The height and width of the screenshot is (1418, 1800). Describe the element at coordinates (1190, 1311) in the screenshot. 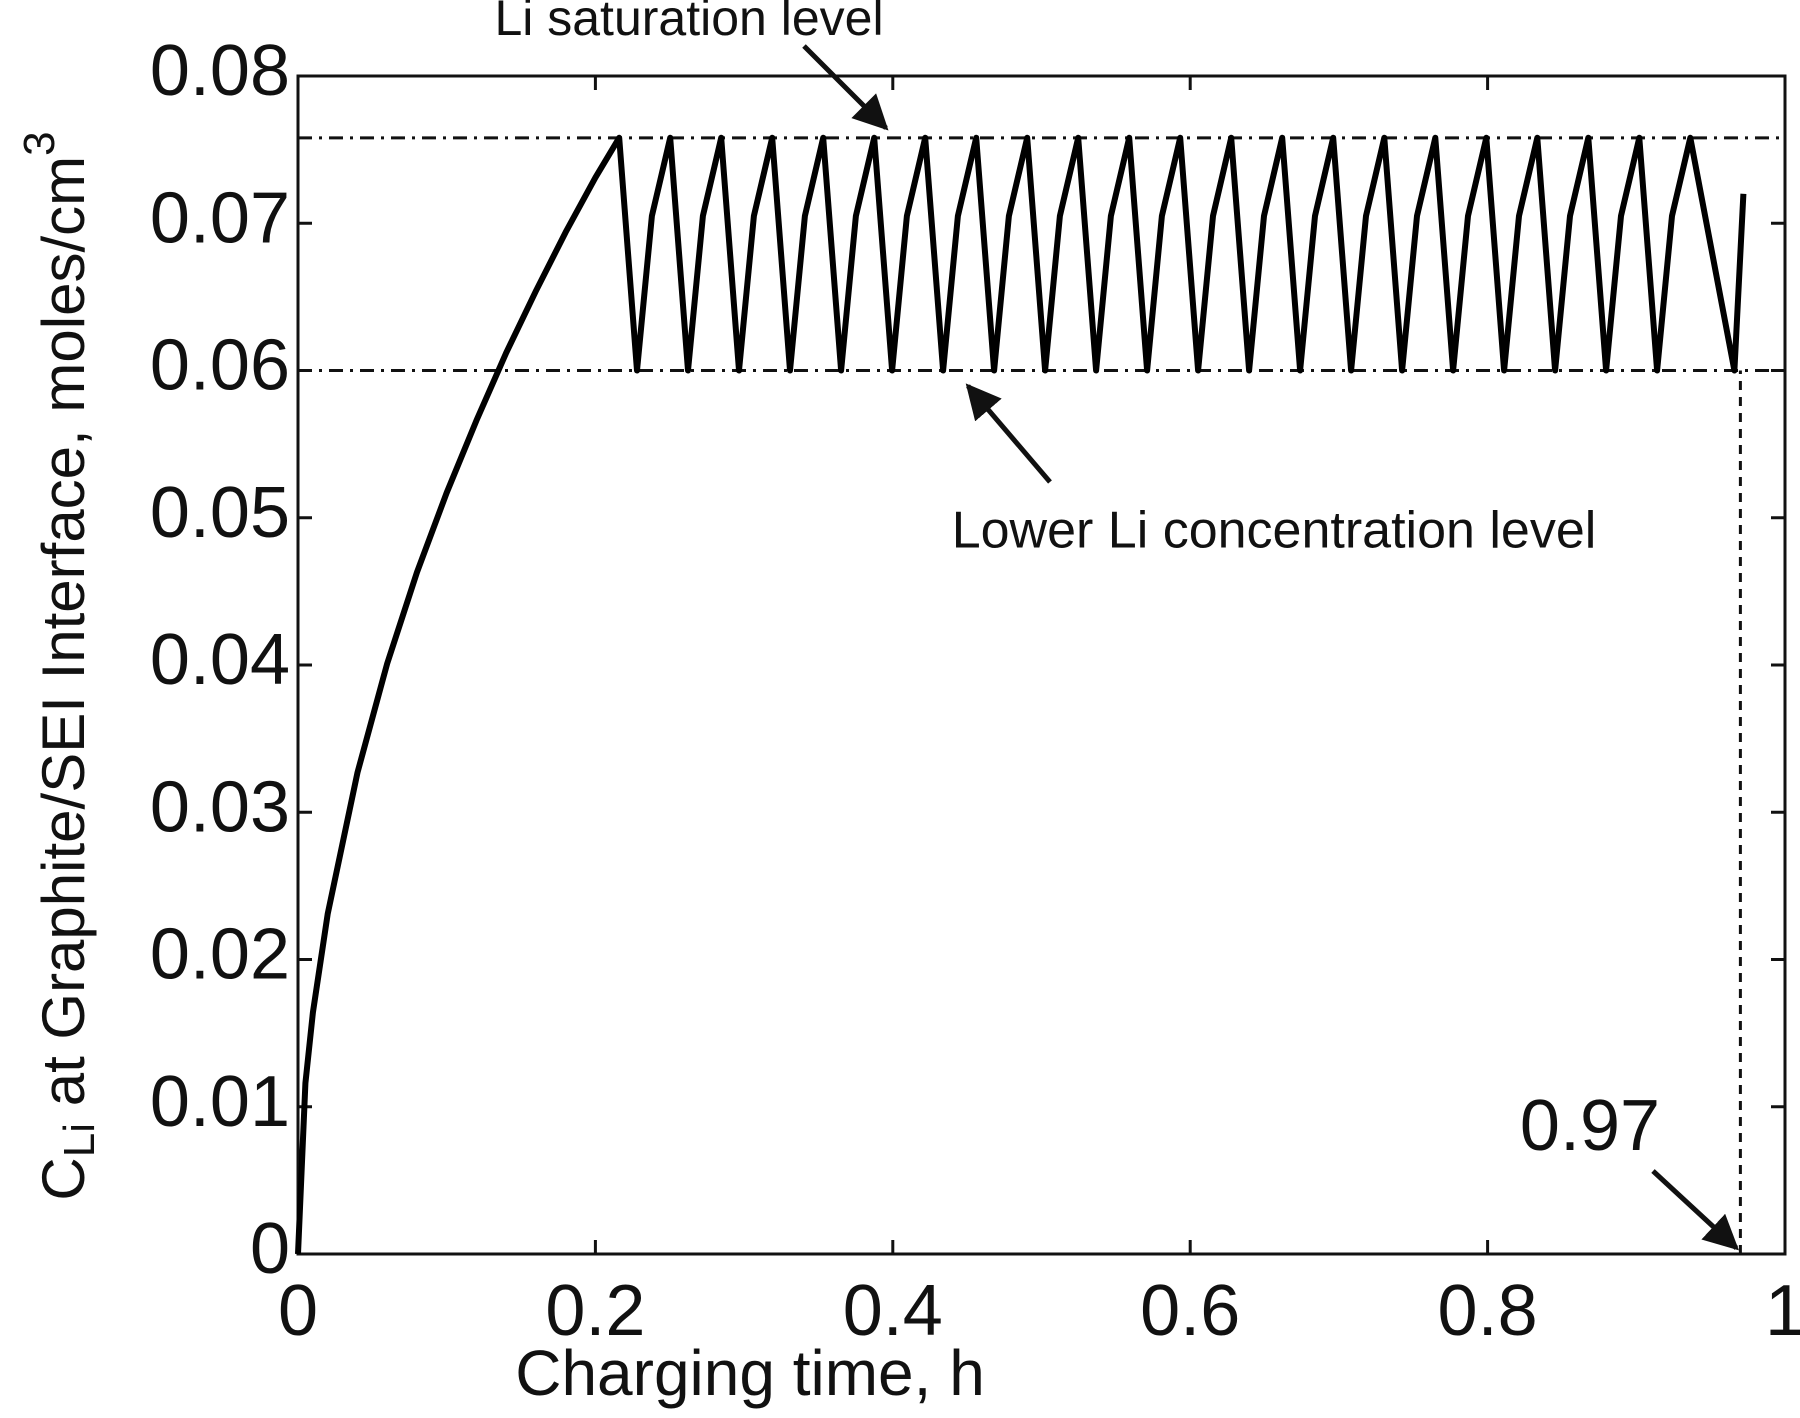

I see `x-tick-label: 0.6` at that location.